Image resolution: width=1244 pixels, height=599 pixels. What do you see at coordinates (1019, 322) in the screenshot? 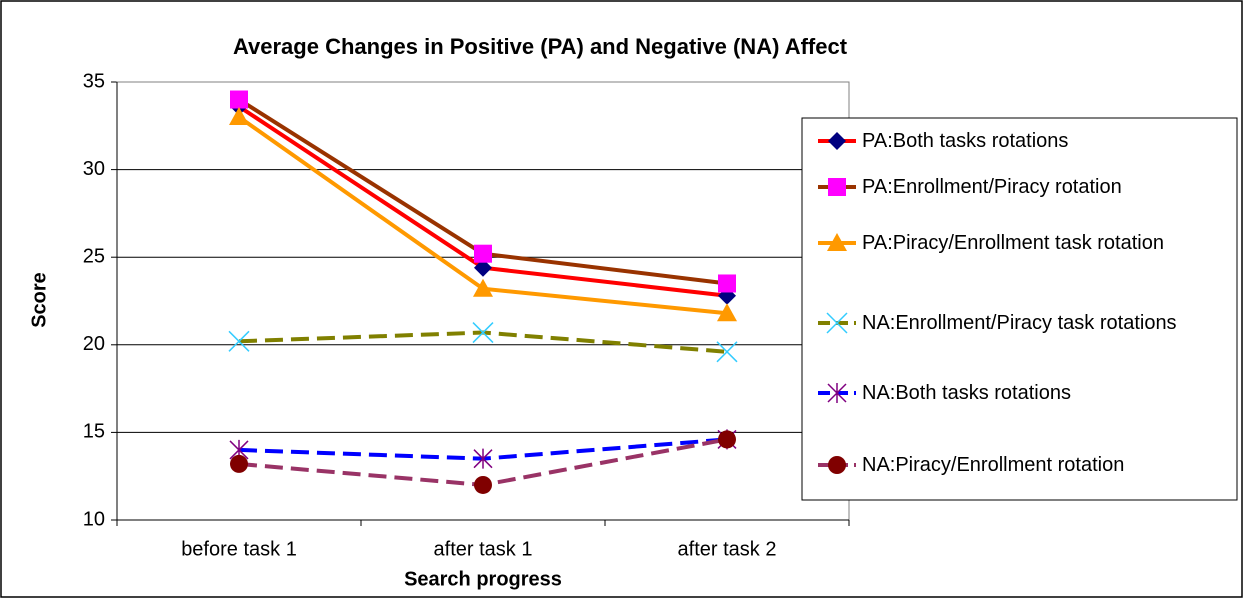
I see `legend-label: NA:Enrollment/Piracy task rotations` at bounding box center [1019, 322].